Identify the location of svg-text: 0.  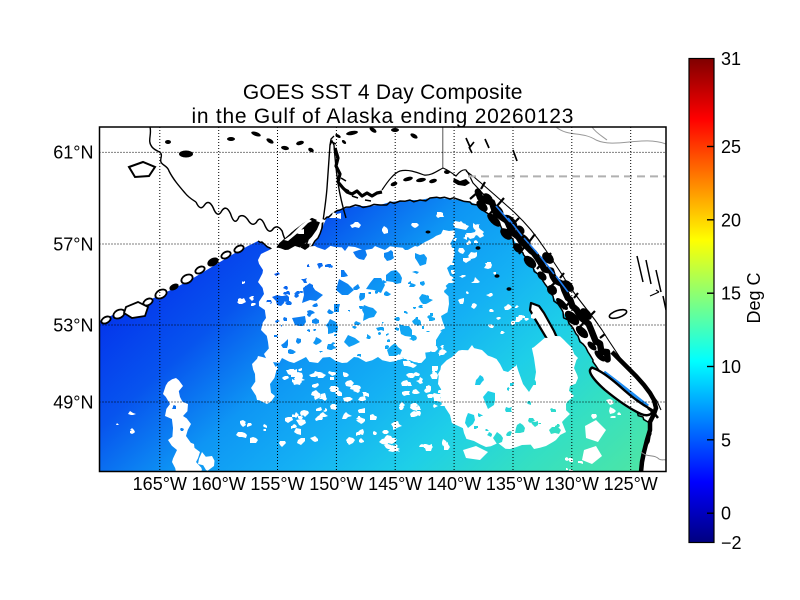
(726, 514).